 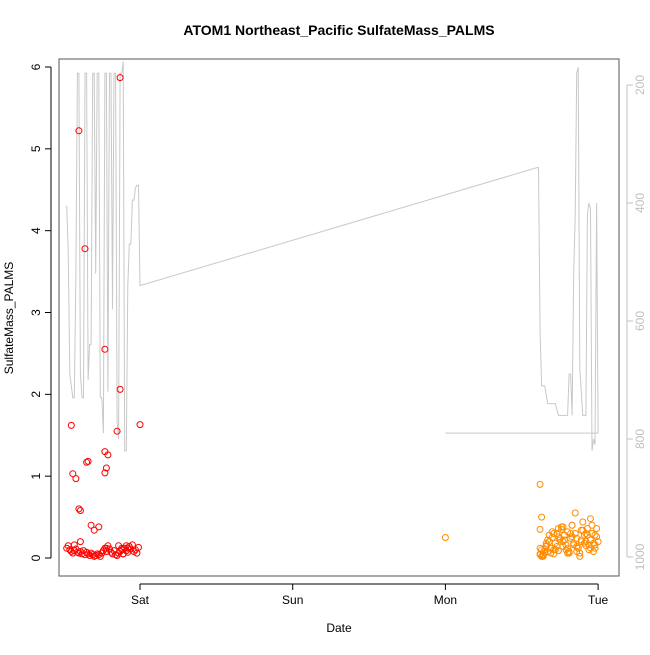 What do you see at coordinates (140, 600) in the screenshot?
I see `x-tick-label: Sat` at bounding box center [140, 600].